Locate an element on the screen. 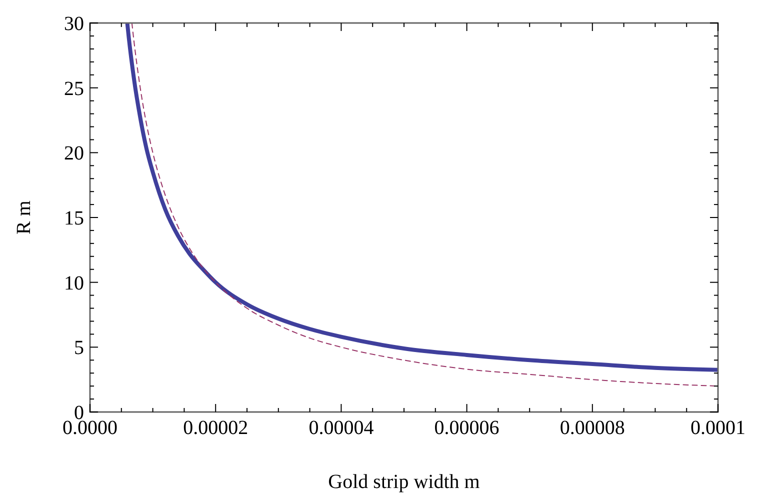 The width and height of the screenshot is (760, 498). y-tick-label: 30 is located at coordinates (74, 24).